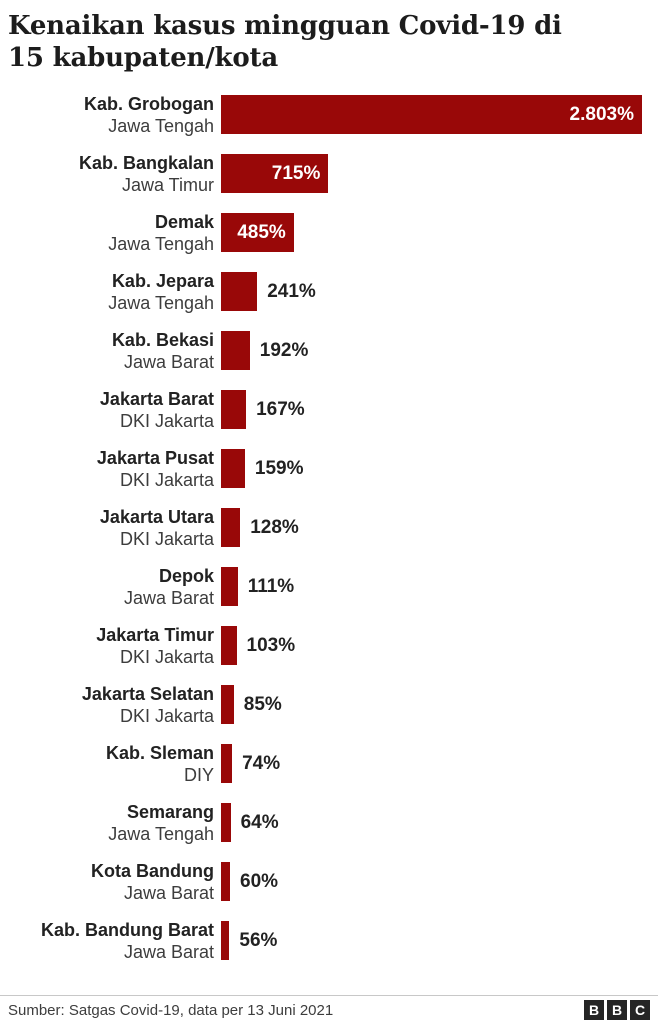 The image size is (658, 1024). I want to click on bar-row: Demak Jawa Tengah 485% 485%, so click(329, 233).